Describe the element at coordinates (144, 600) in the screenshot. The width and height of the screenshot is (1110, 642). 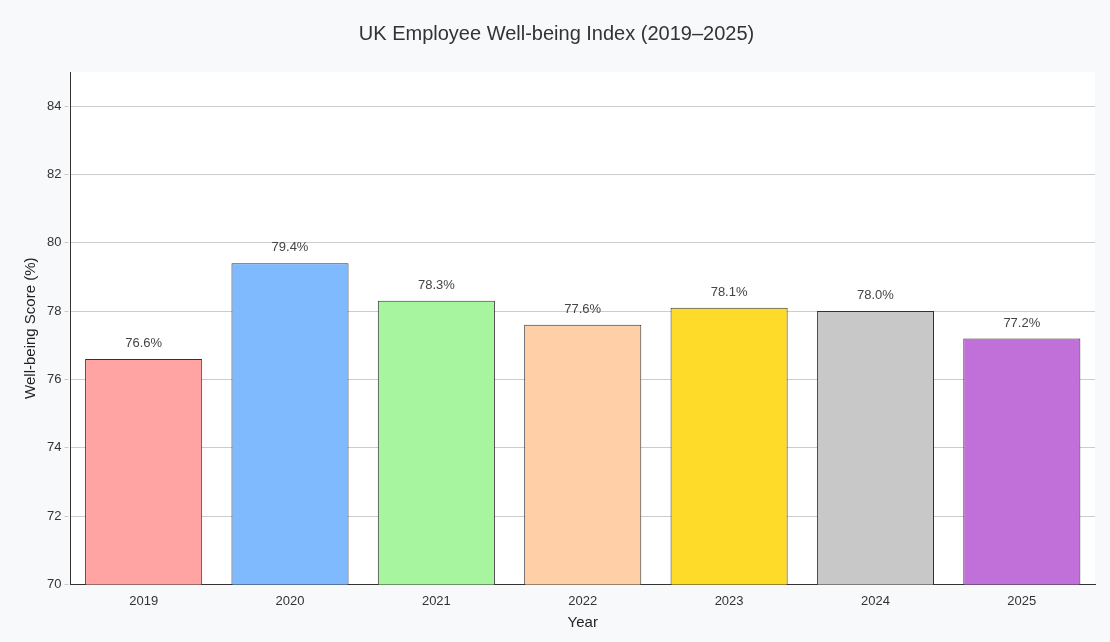
I see `x-tick-label: 2019` at that location.